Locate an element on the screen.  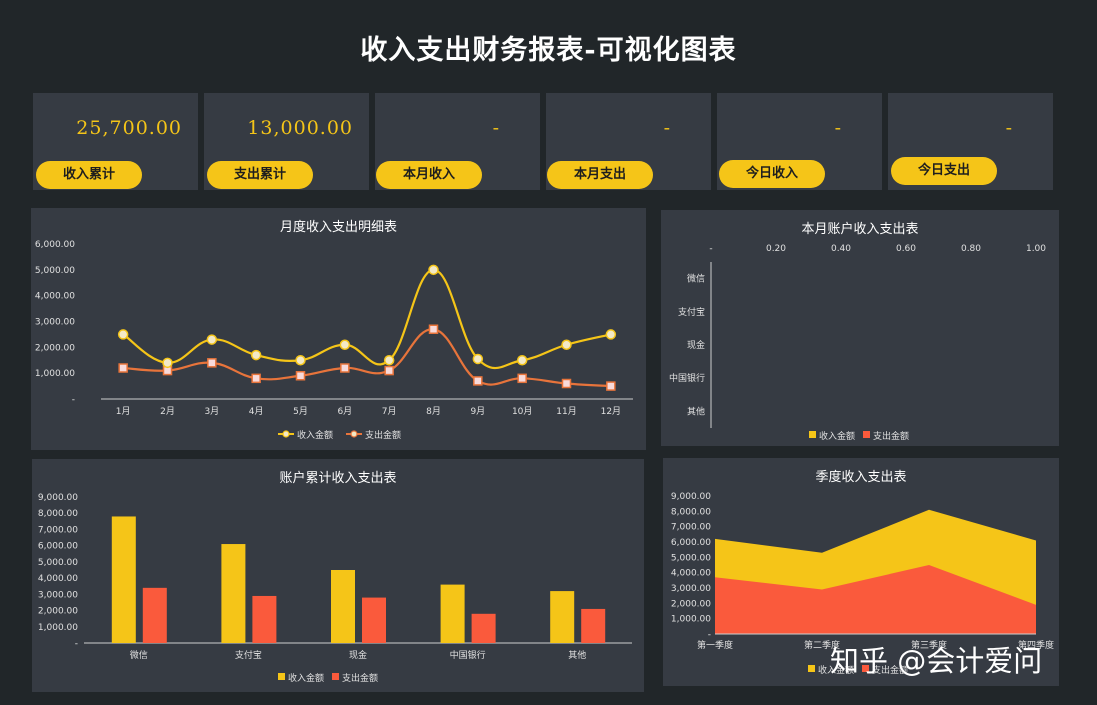
kpi-value: 25,700.00 is located at coordinates (129, 128).